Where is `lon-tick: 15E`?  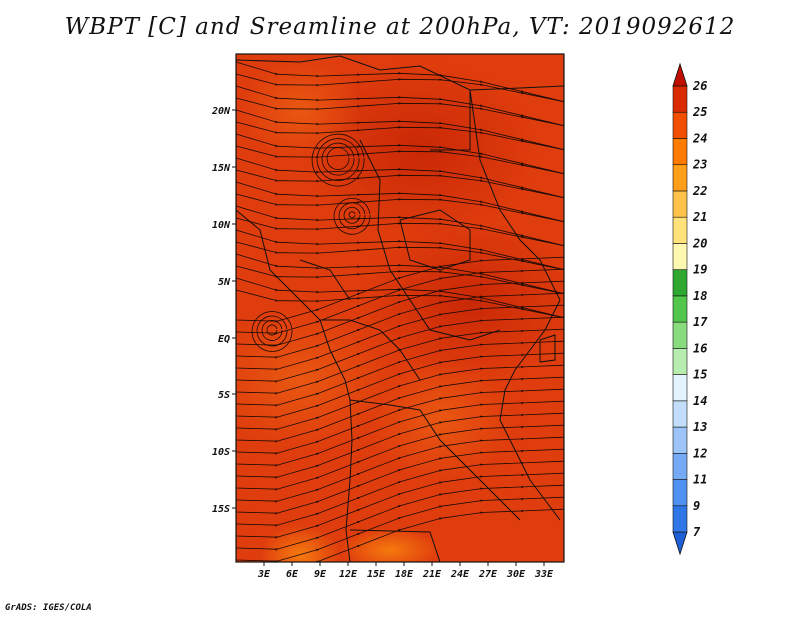
lon-tick: 15E is located at coordinates (376, 571).